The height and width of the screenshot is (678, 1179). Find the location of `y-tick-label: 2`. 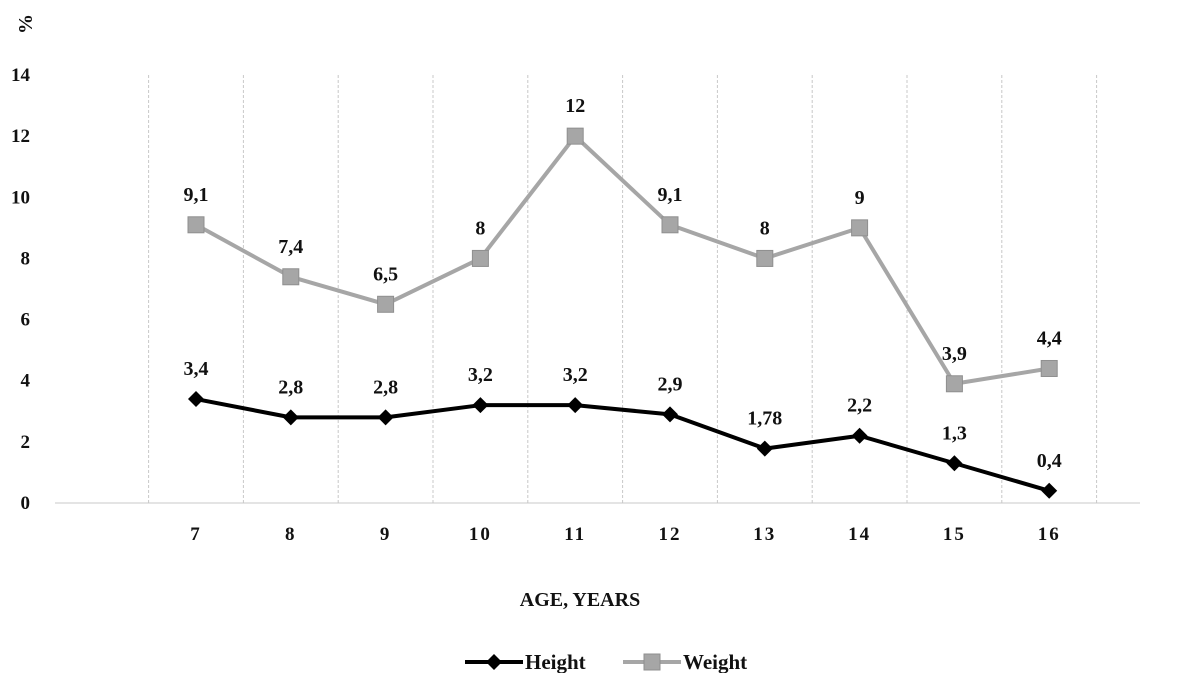

y-tick-label: 2 is located at coordinates (26, 442).